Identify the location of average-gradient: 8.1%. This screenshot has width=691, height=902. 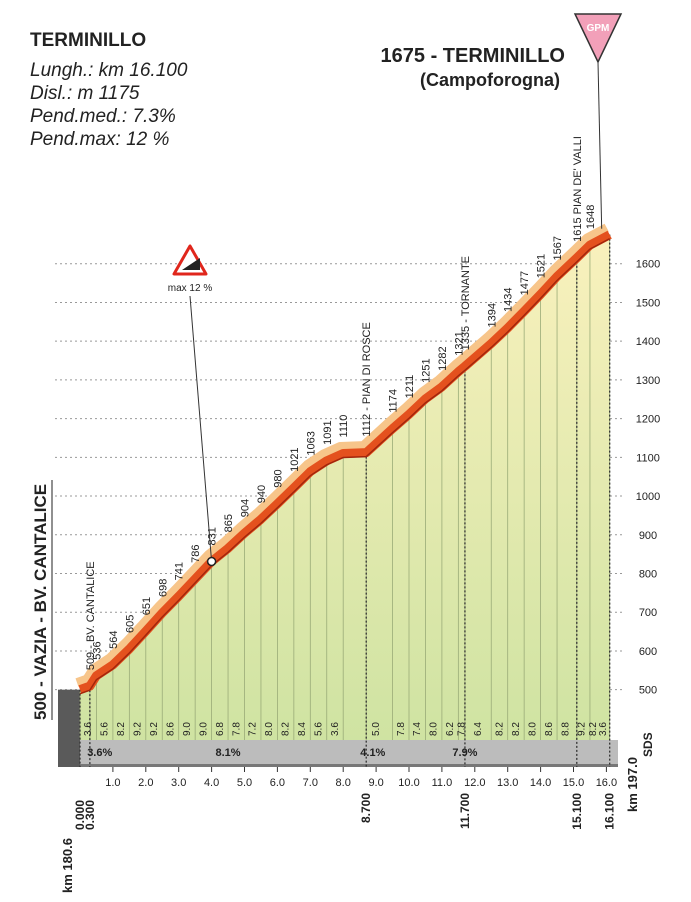
(228, 753).